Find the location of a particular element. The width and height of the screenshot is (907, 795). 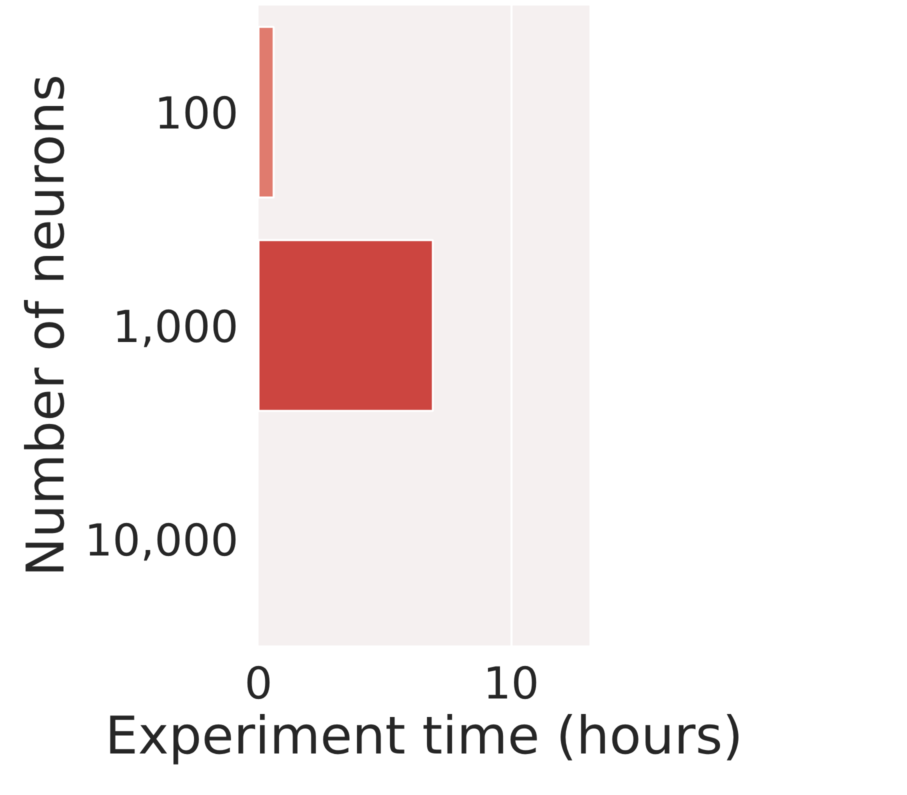

x-tick-label: 0 is located at coordinates (258, 684).